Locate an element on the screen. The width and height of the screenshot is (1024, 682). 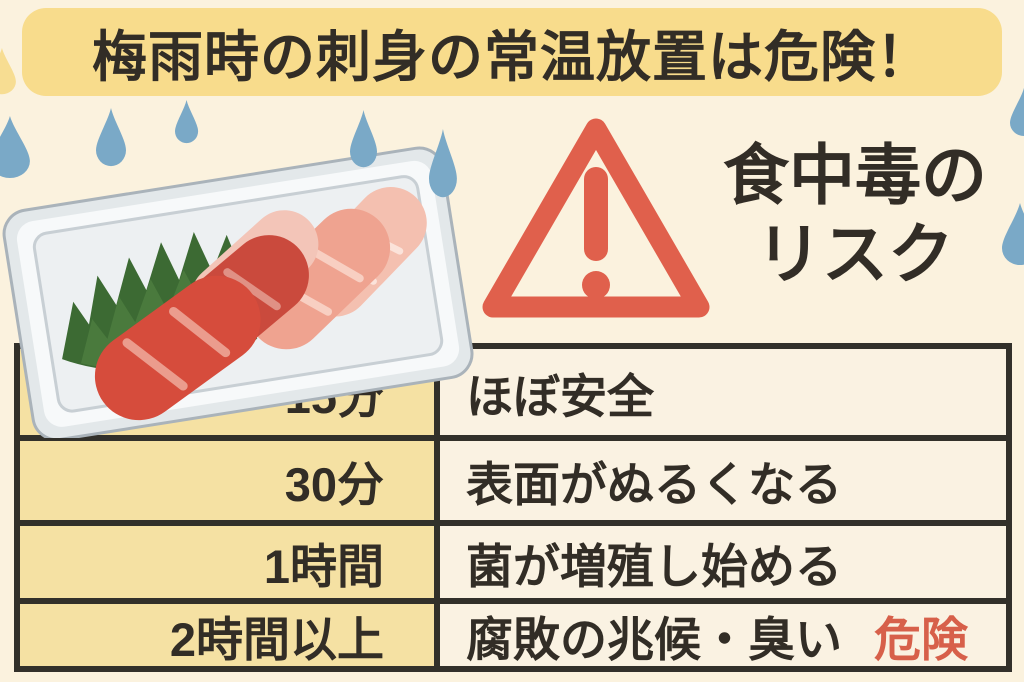
warning-triangle-icon is located at coordinates (596, 218).